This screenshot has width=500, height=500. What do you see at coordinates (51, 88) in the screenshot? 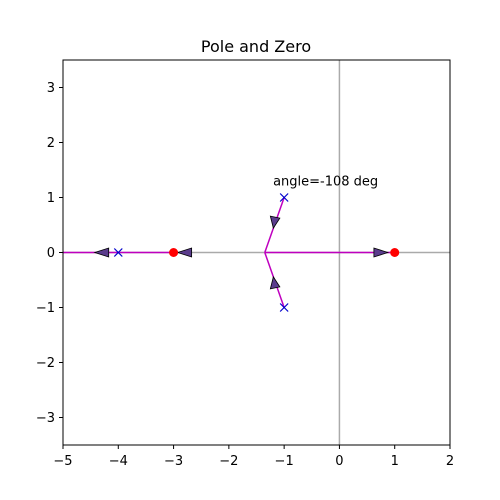
I see `y-tick-label: 3` at bounding box center [51, 88].